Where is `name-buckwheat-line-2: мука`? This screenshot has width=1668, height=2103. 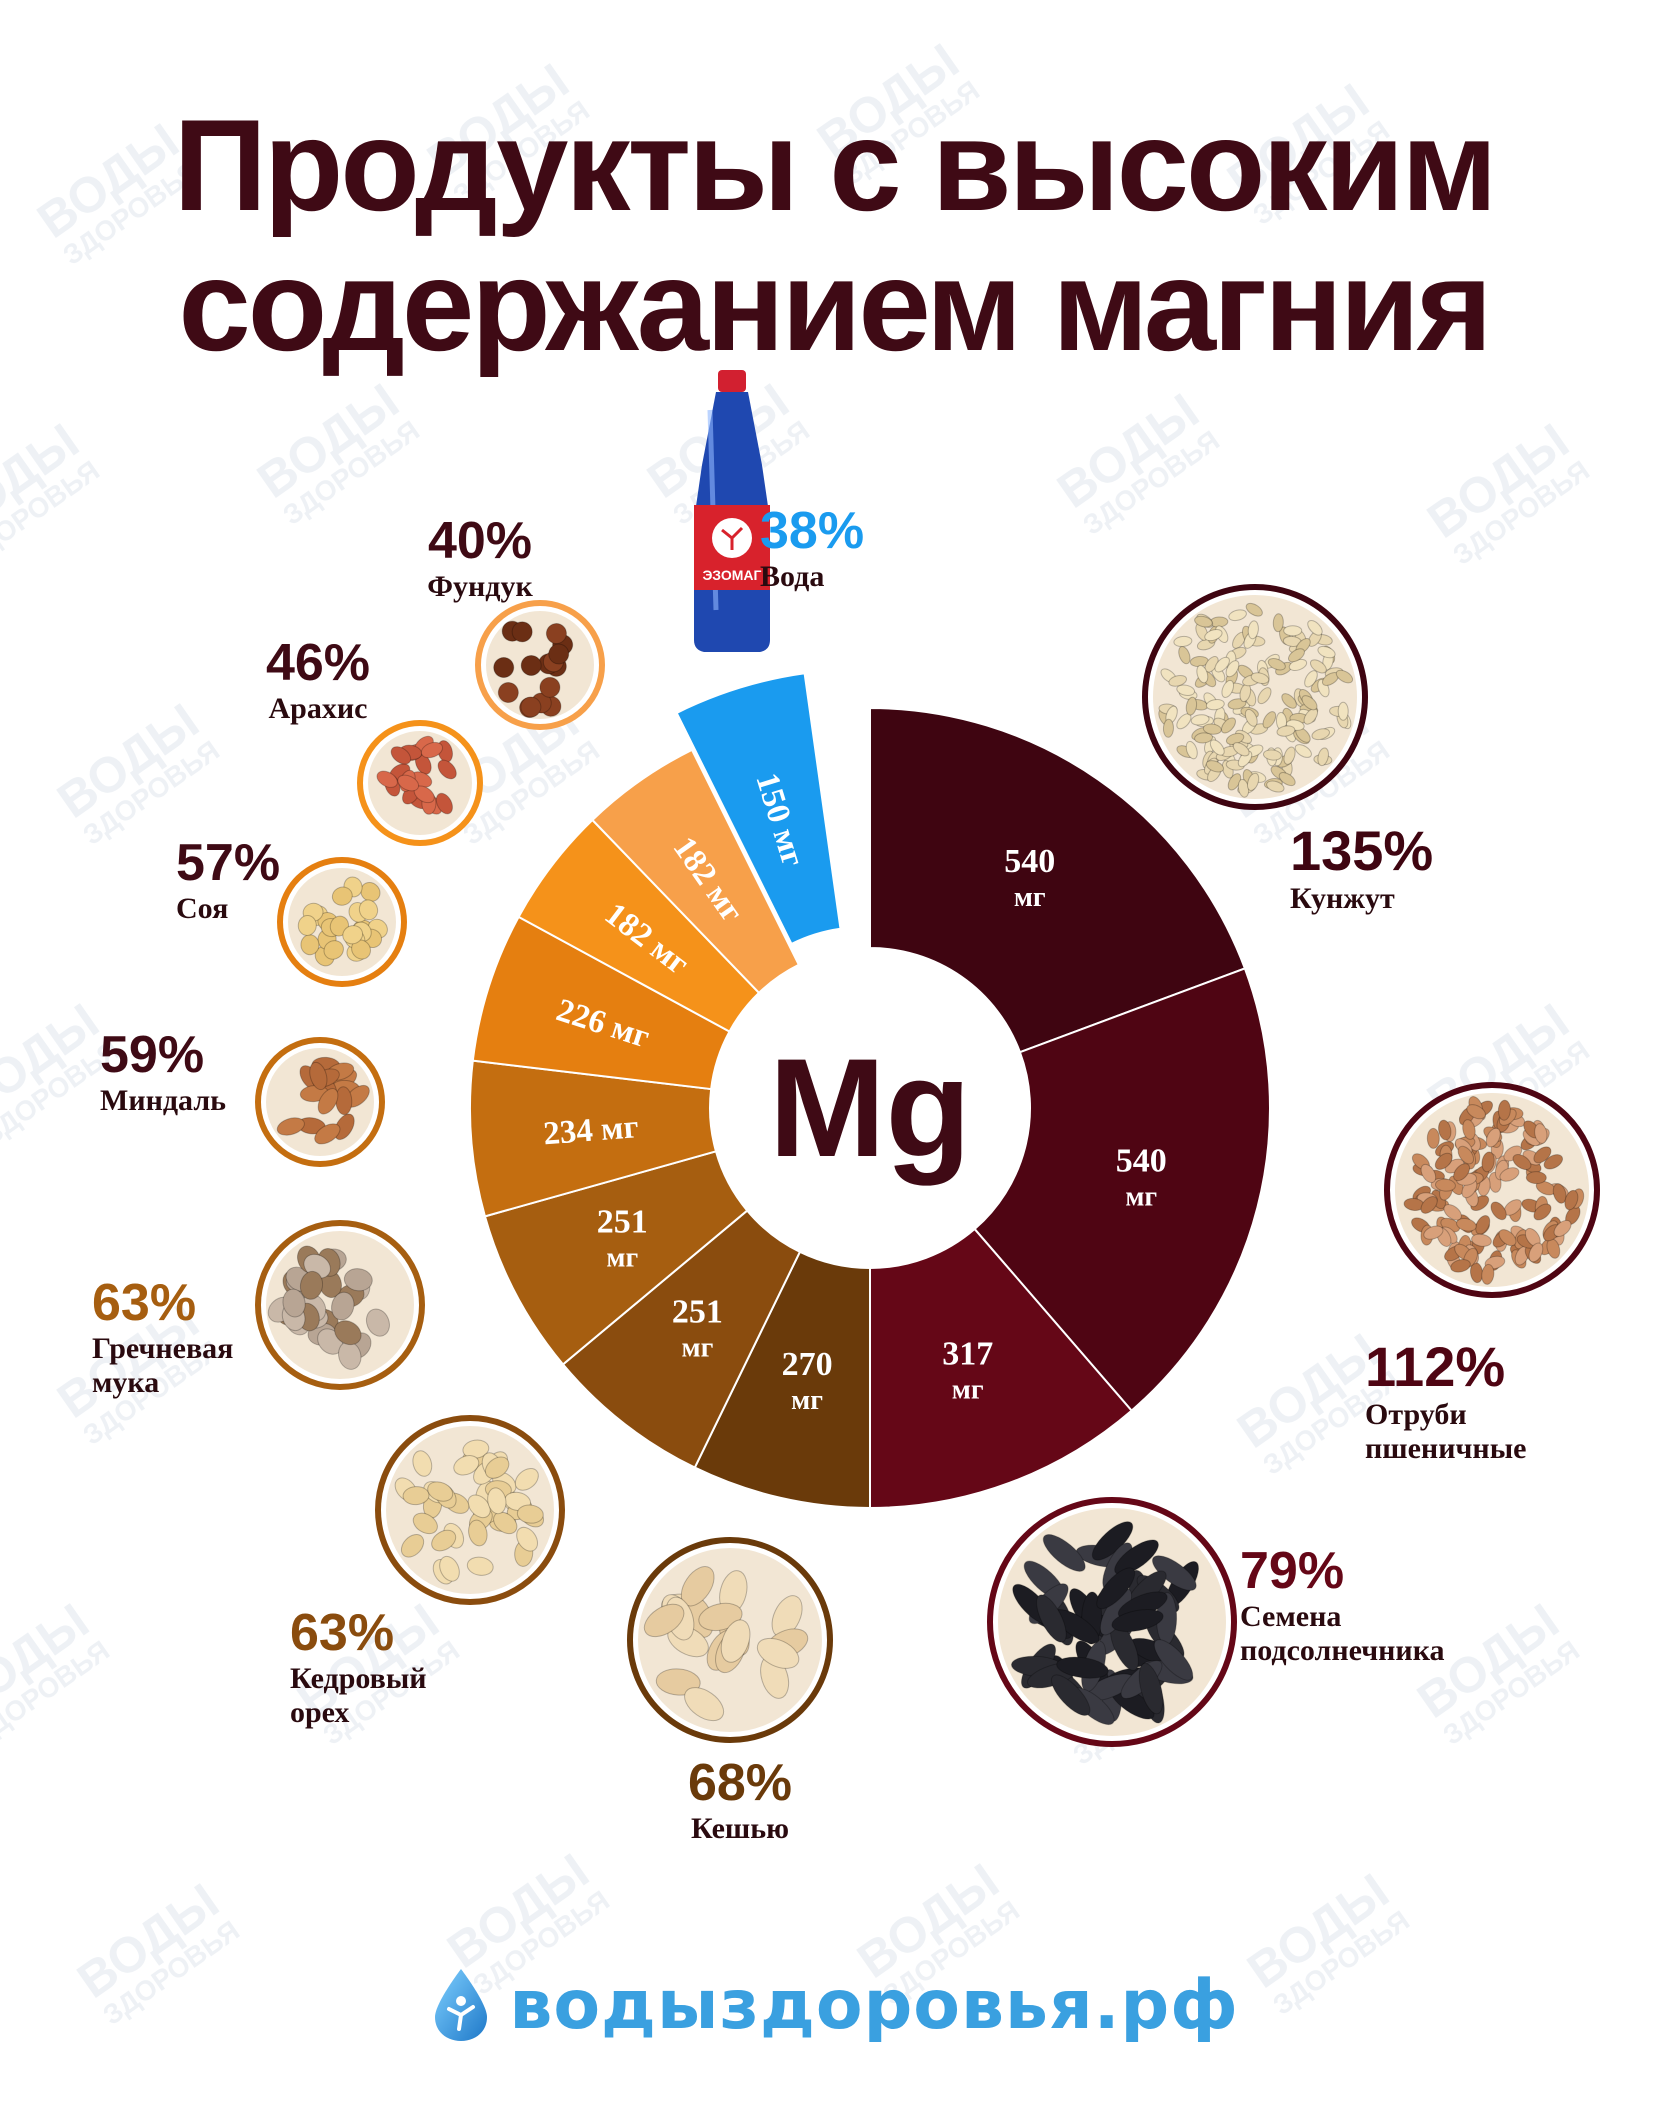
name-buckwheat-line-2: мука is located at coordinates (125, 1382).